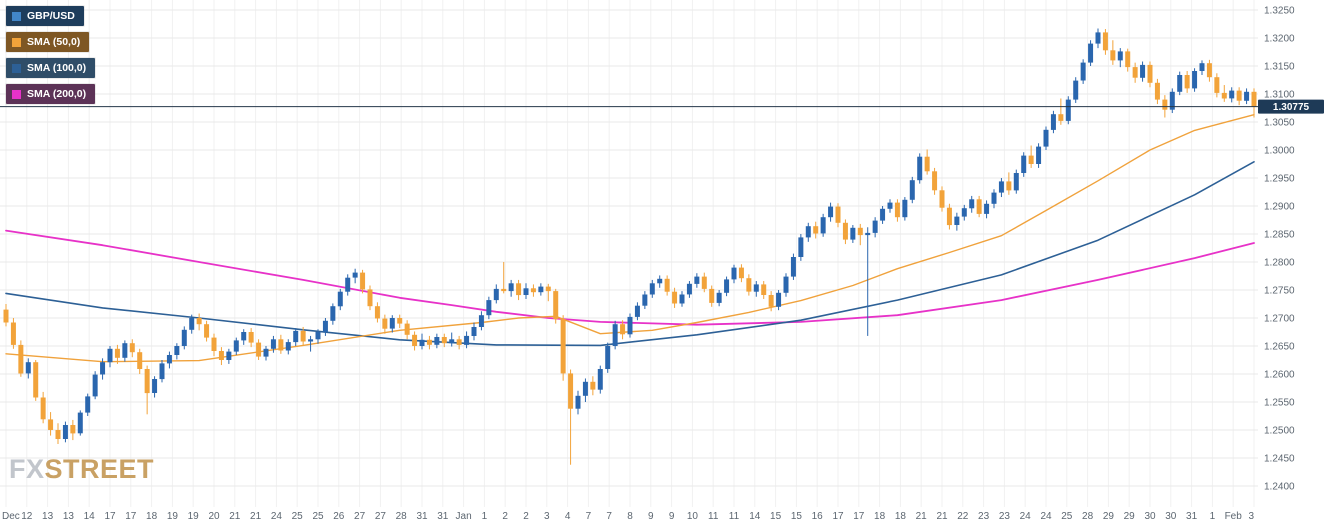  Describe the element at coordinates (901, 516) in the screenshot. I see `x-axis-label: 18` at that location.